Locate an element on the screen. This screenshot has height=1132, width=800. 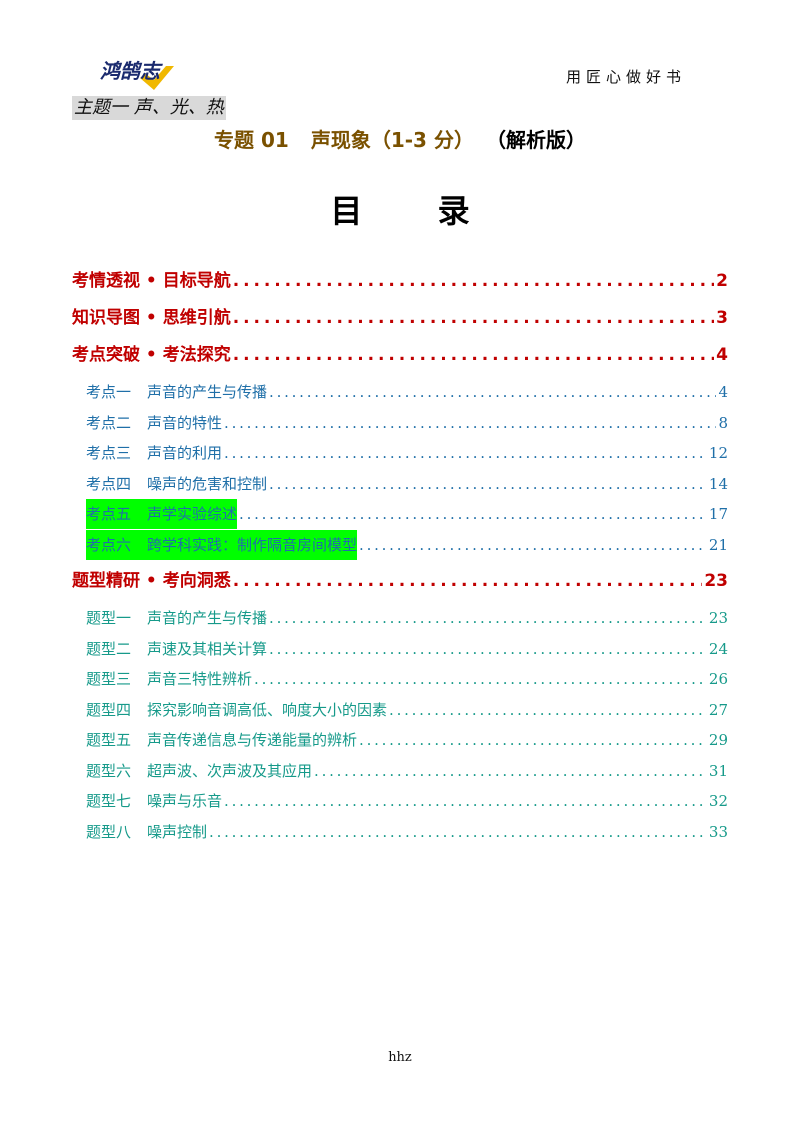
toc-page-number: 12 is located at coordinates (718, 453).